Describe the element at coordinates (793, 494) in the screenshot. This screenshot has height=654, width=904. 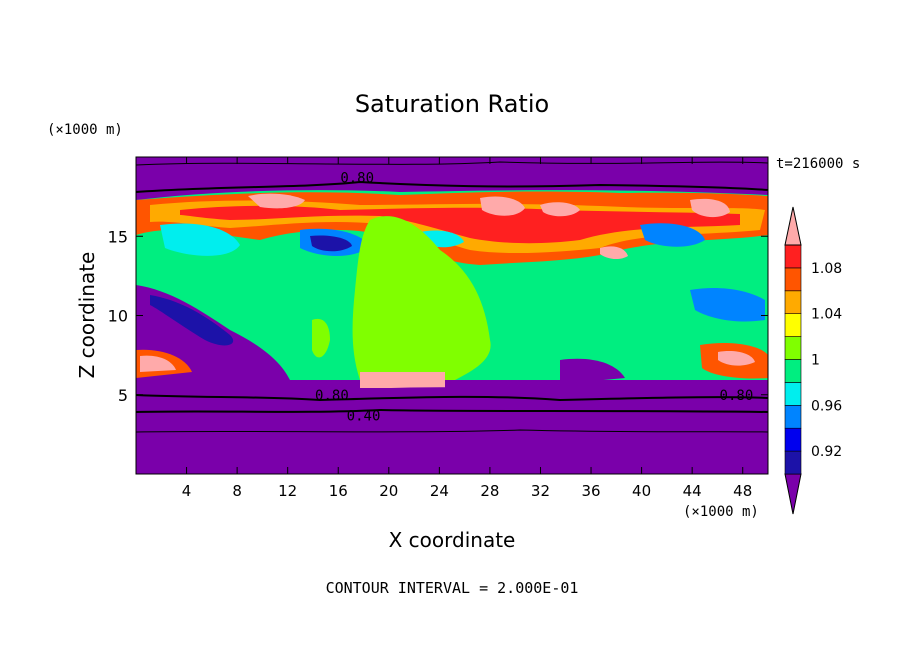
I see `colorbar-underflow` at that location.